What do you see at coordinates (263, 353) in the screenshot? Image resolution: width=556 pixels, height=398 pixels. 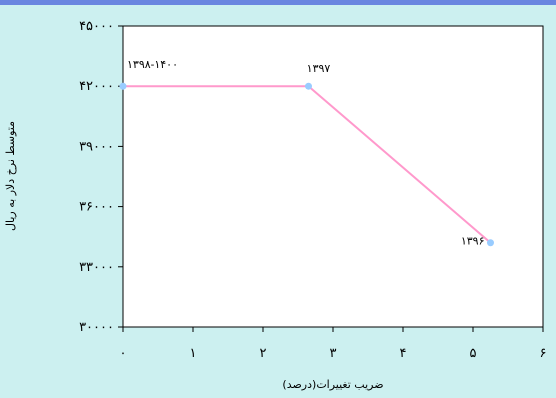 I see `x-tick-label: ۲` at bounding box center [263, 353].